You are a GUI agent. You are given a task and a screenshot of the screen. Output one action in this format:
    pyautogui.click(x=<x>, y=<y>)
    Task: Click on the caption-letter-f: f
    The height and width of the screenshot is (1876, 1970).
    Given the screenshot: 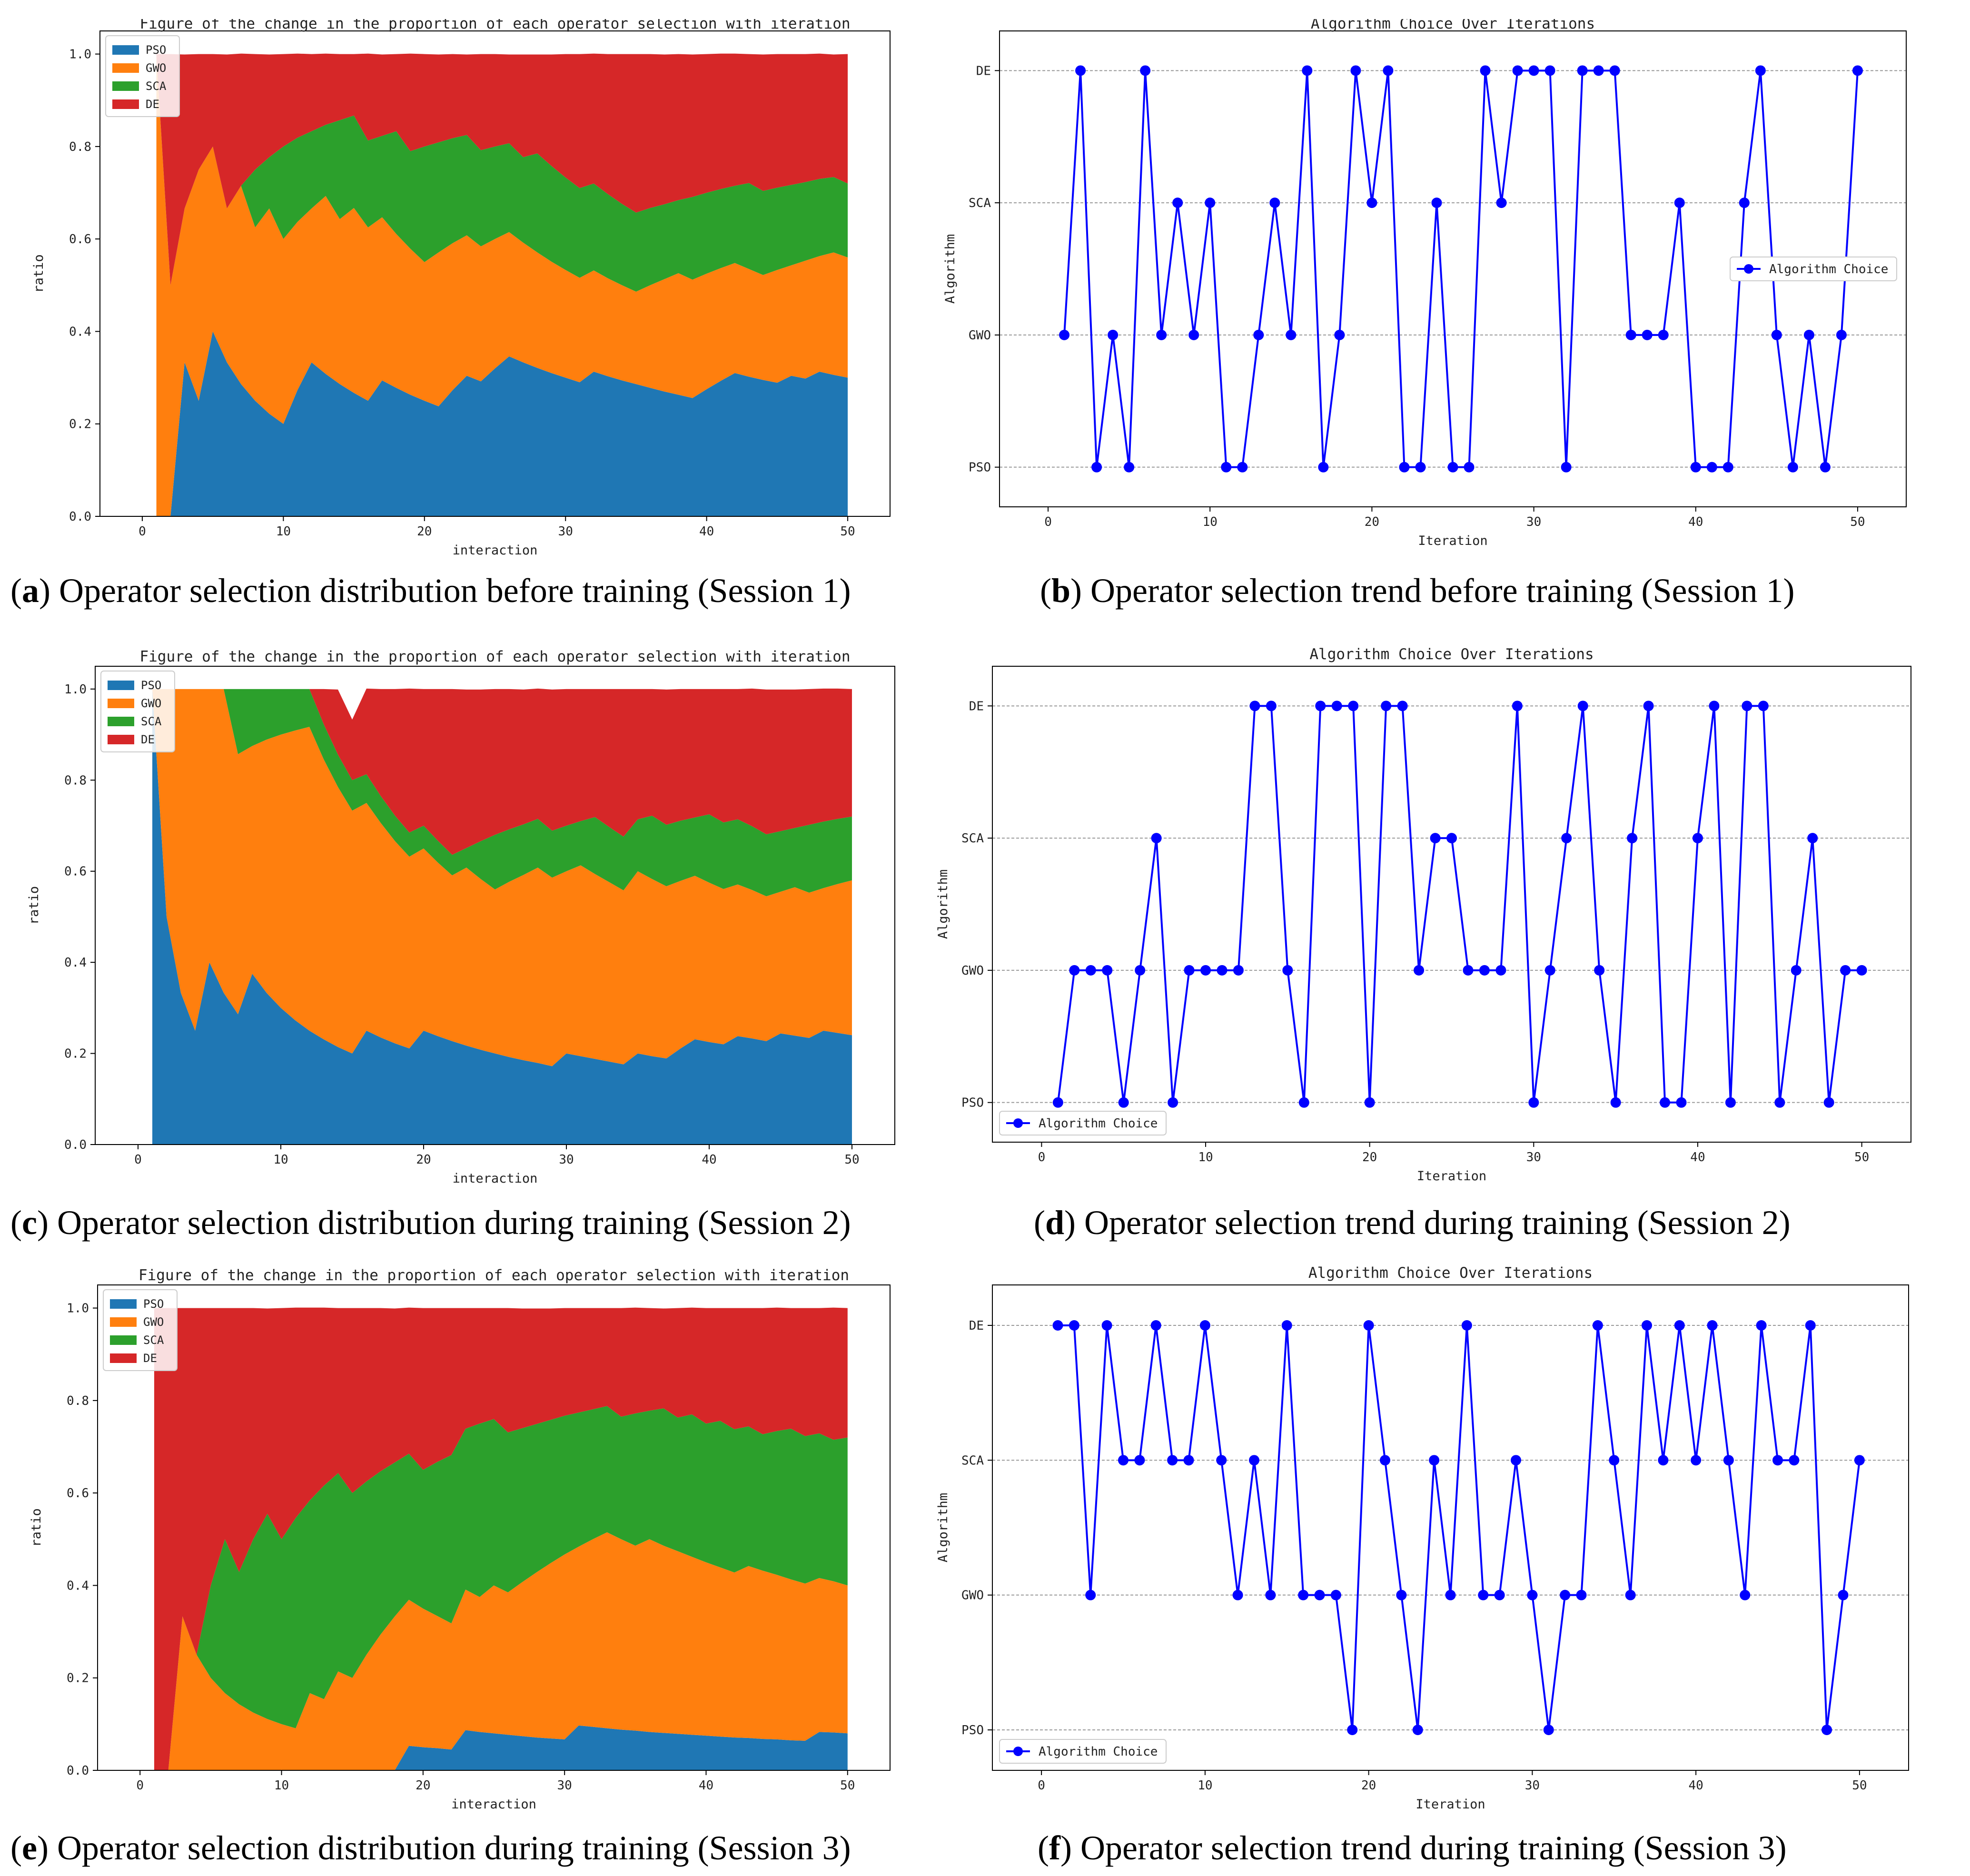 What is the action you would take?
    pyautogui.click(x=1054, y=1848)
    